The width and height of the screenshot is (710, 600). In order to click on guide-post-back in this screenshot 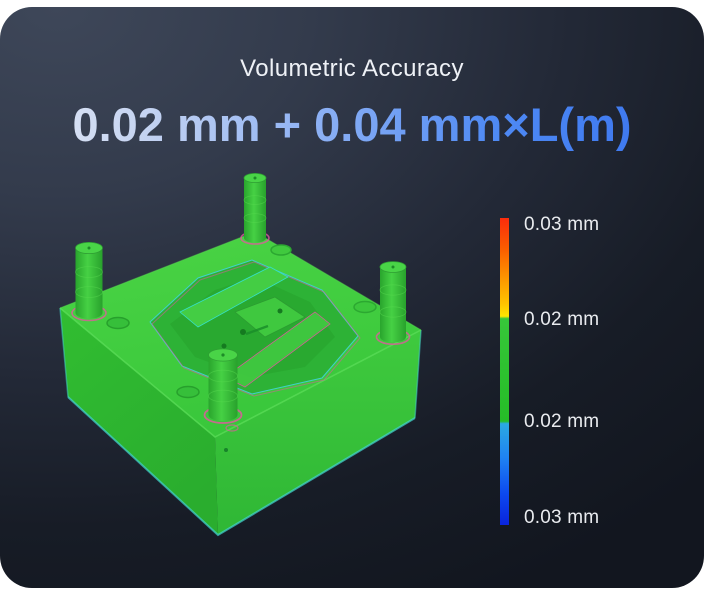, I will do `click(255, 208)`.